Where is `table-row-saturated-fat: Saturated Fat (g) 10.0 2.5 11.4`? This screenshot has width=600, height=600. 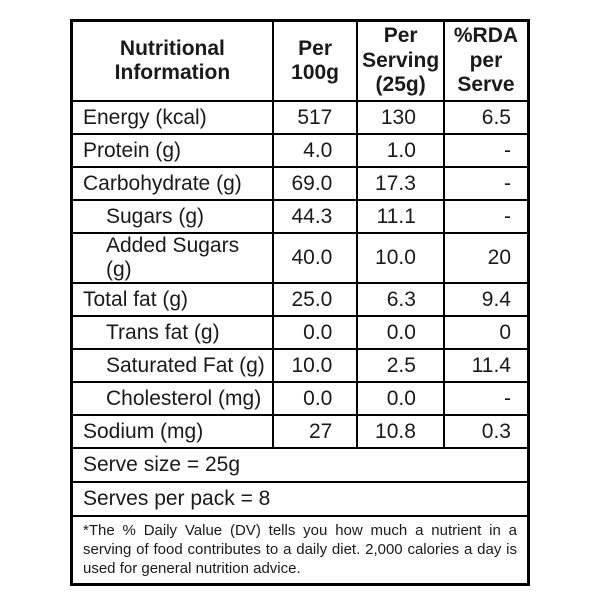
table-row-saturated-fat: Saturated Fat (g) 10.0 2.5 11.4 is located at coordinates (300, 365).